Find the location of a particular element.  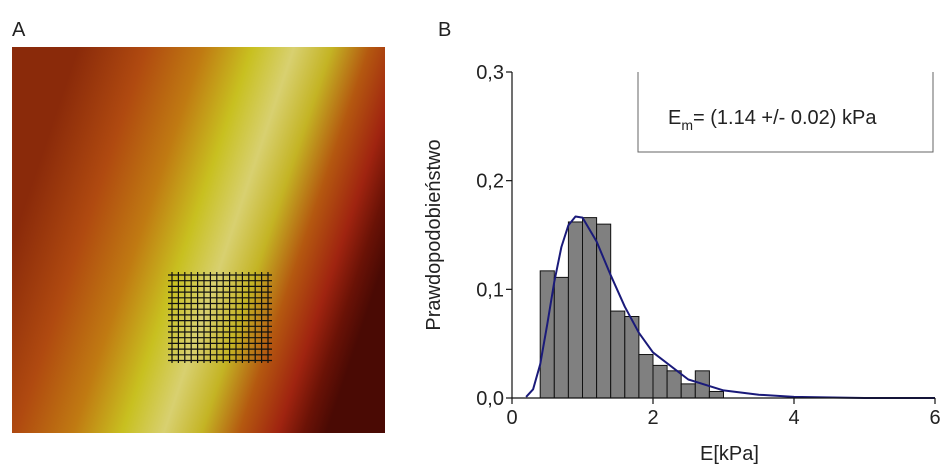

annotation-box is located at coordinates (785, 112).